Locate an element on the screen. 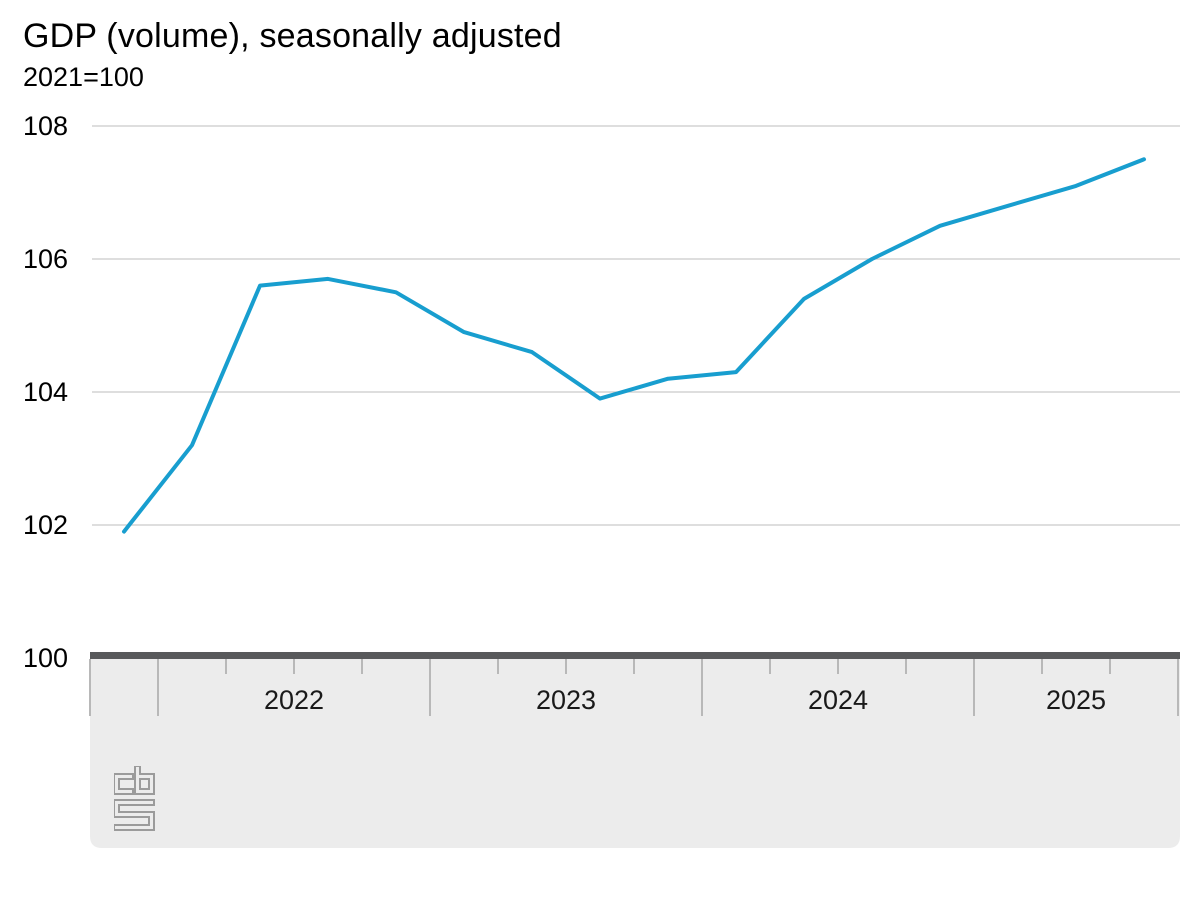 Image resolution: width=1200 pixels, height=900 pixels. y-axis-label-104: 104 is located at coordinates (45, 392).